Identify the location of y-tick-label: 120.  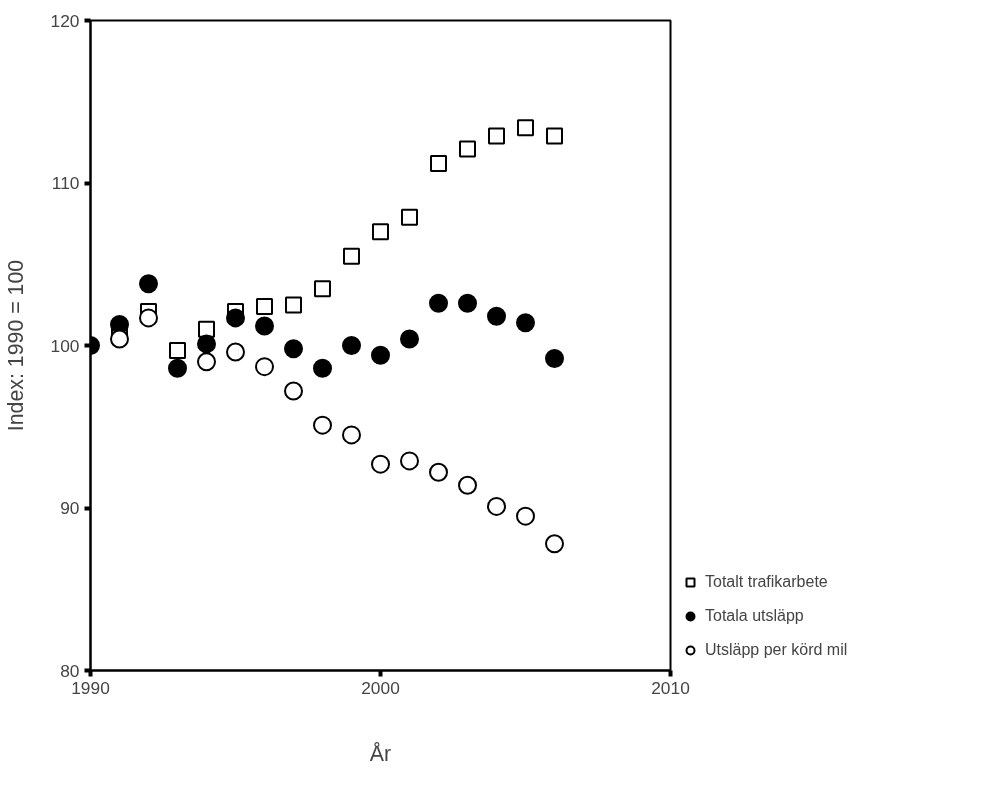
(65, 20).